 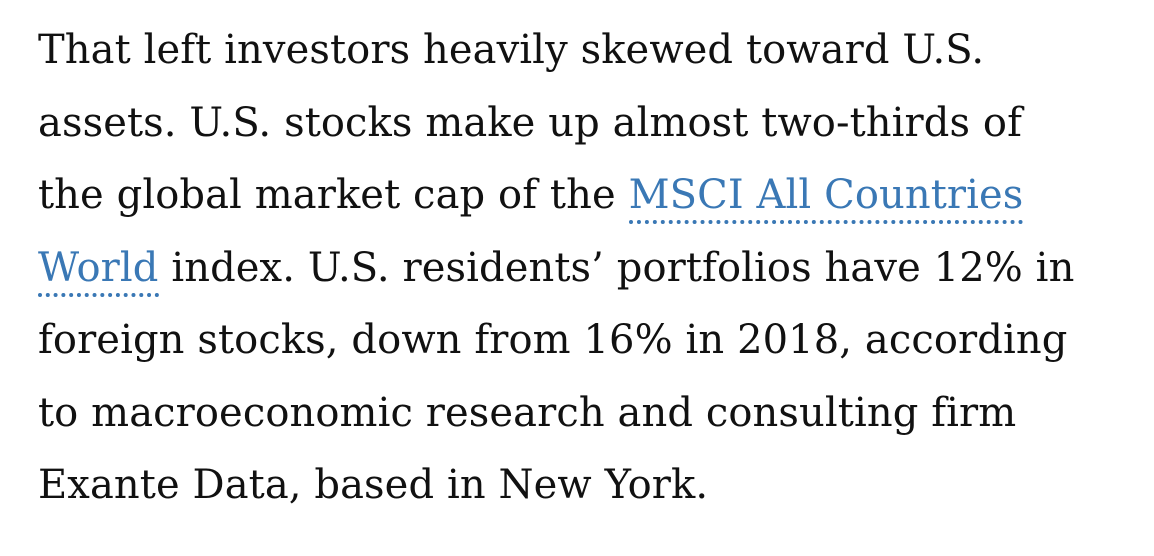 What do you see at coordinates (373, 485) in the screenshot?
I see `paragraph-line-7: Exante Data, based in New York.` at bounding box center [373, 485].